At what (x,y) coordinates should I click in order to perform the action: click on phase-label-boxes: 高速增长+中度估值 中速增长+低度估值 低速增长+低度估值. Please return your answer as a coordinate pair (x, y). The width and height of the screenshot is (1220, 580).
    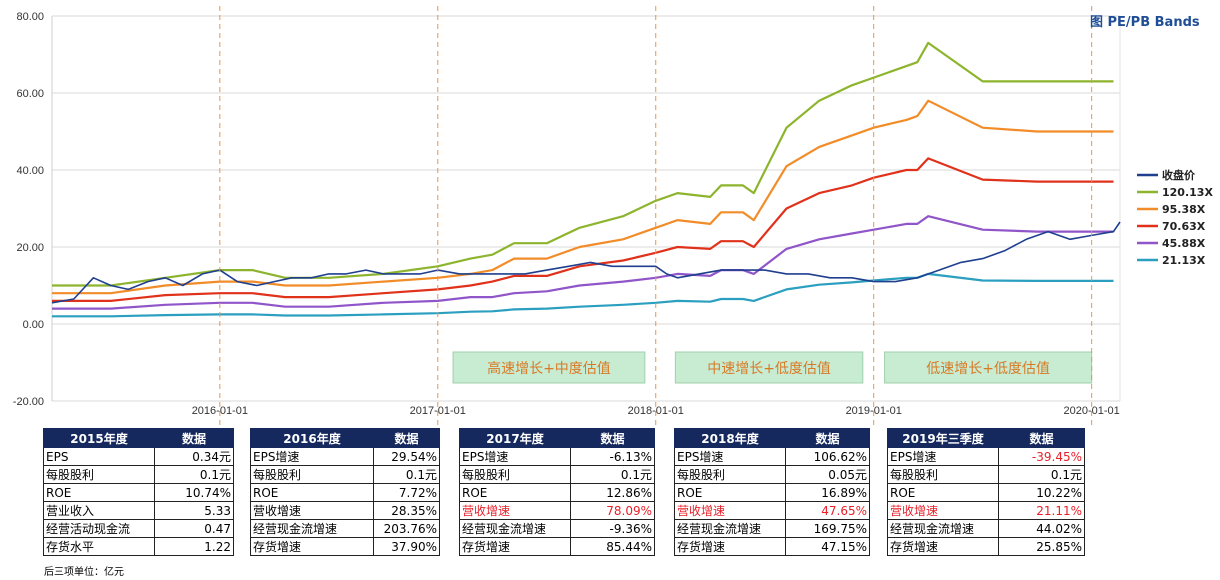
    Looking at the image, I should click on (772, 367).